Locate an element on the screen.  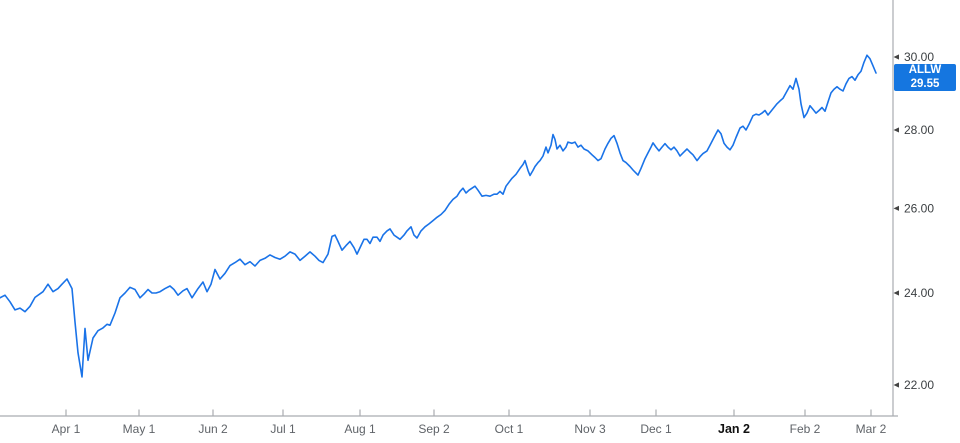
x-axis-label: Oct 1 is located at coordinates (509, 429).